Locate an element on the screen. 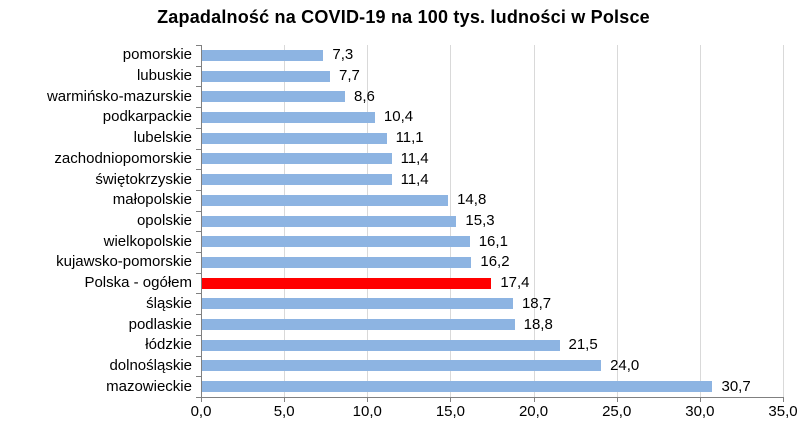 This screenshot has width=807, height=434. category-label: Polska - ogółem is located at coordinates (138, 283).